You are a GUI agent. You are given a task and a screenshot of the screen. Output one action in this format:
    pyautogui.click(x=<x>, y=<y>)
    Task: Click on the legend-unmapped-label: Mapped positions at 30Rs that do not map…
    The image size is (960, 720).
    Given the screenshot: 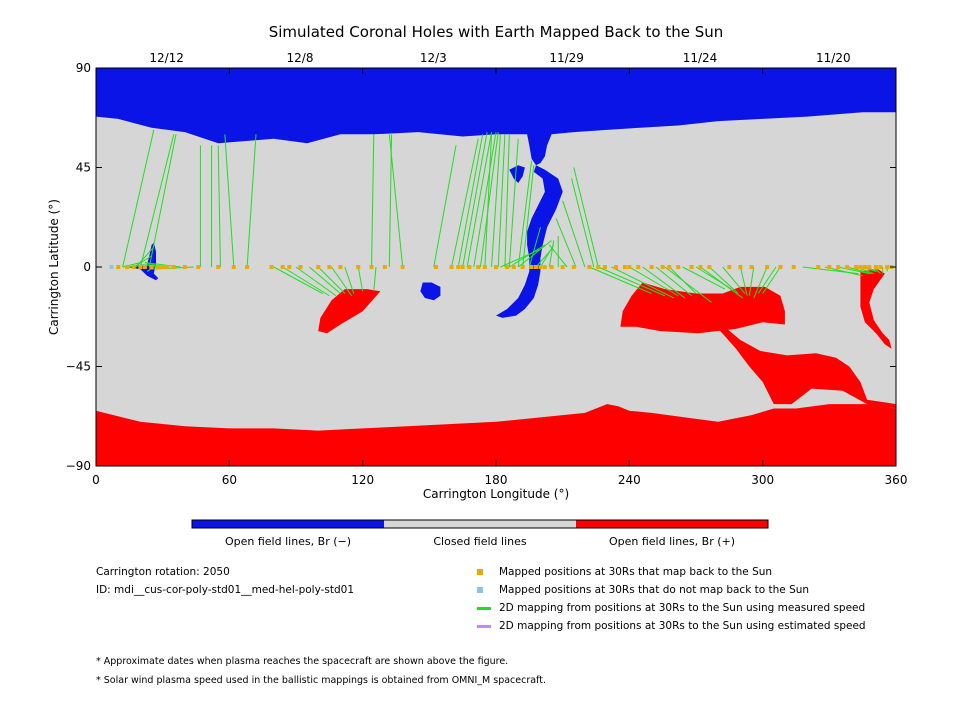 What is the action you would take?
    pyautogui.click(x=654, y=590)
    